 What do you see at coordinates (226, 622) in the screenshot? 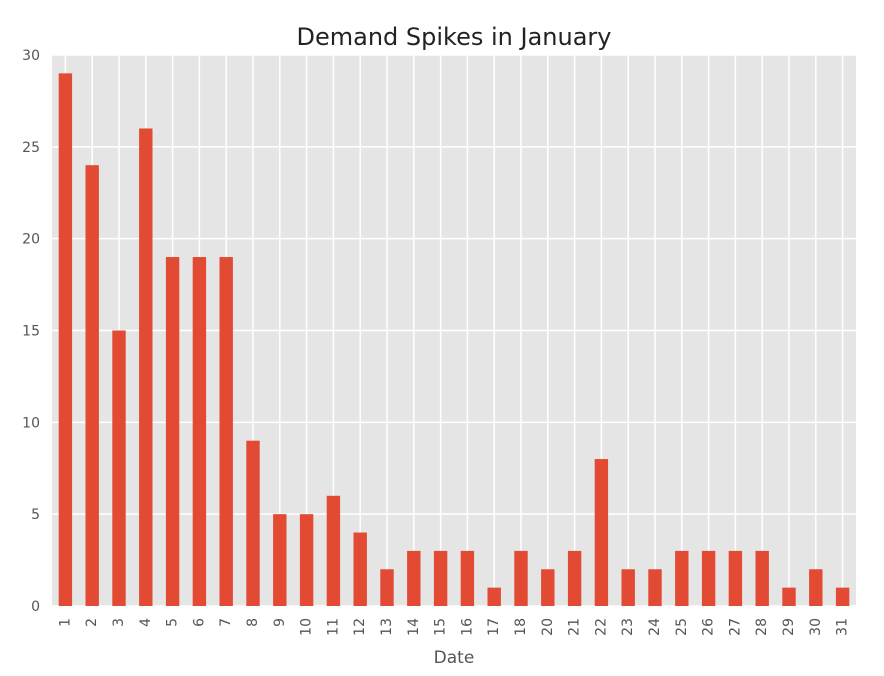
I see `x-tick-label: 7` at bounding box center [226, 622].